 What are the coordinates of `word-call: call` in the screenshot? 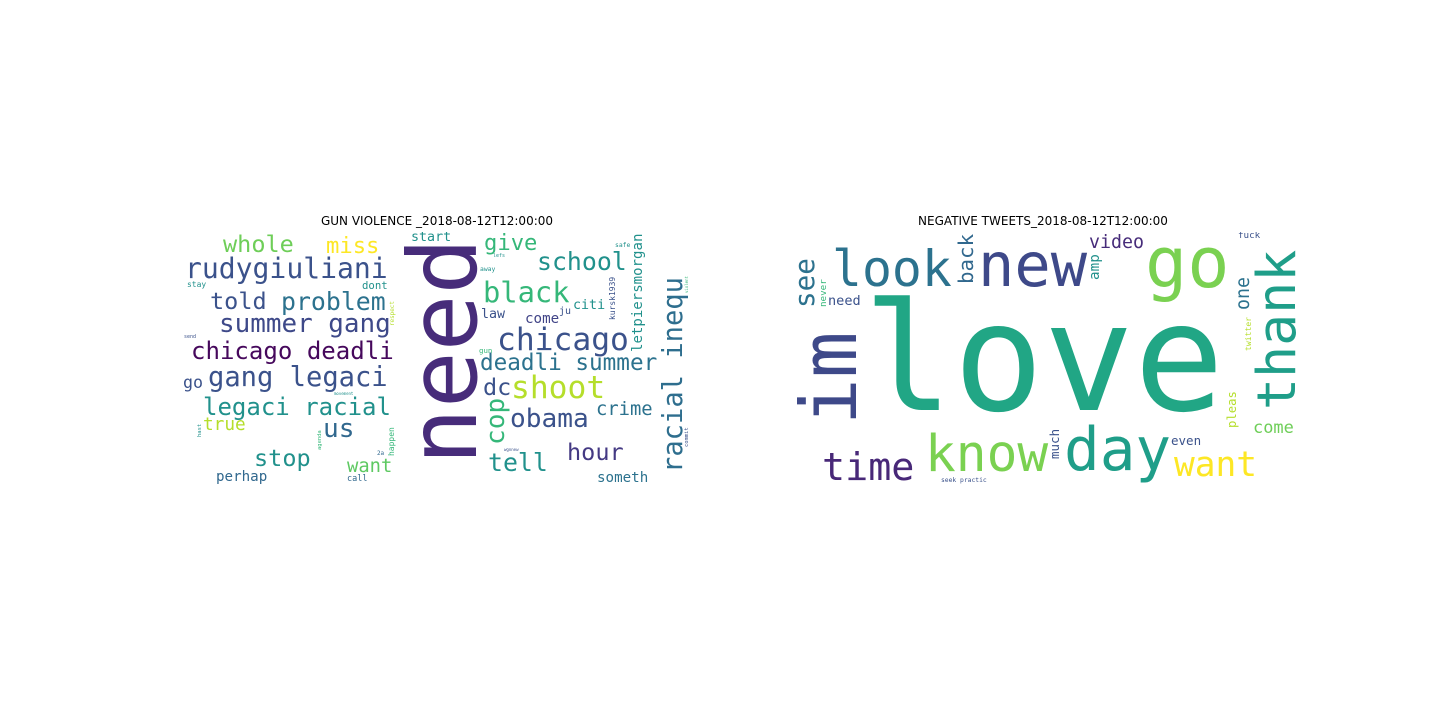 It's located at (357, 479).